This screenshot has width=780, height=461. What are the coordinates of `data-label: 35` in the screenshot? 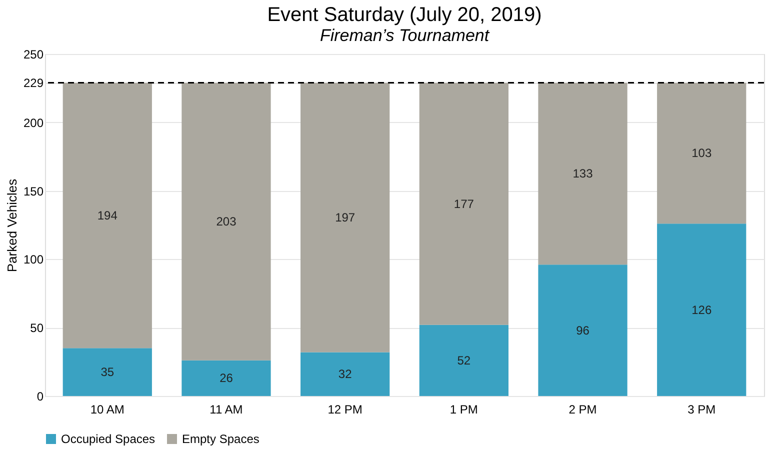 It's located at (107, 372).